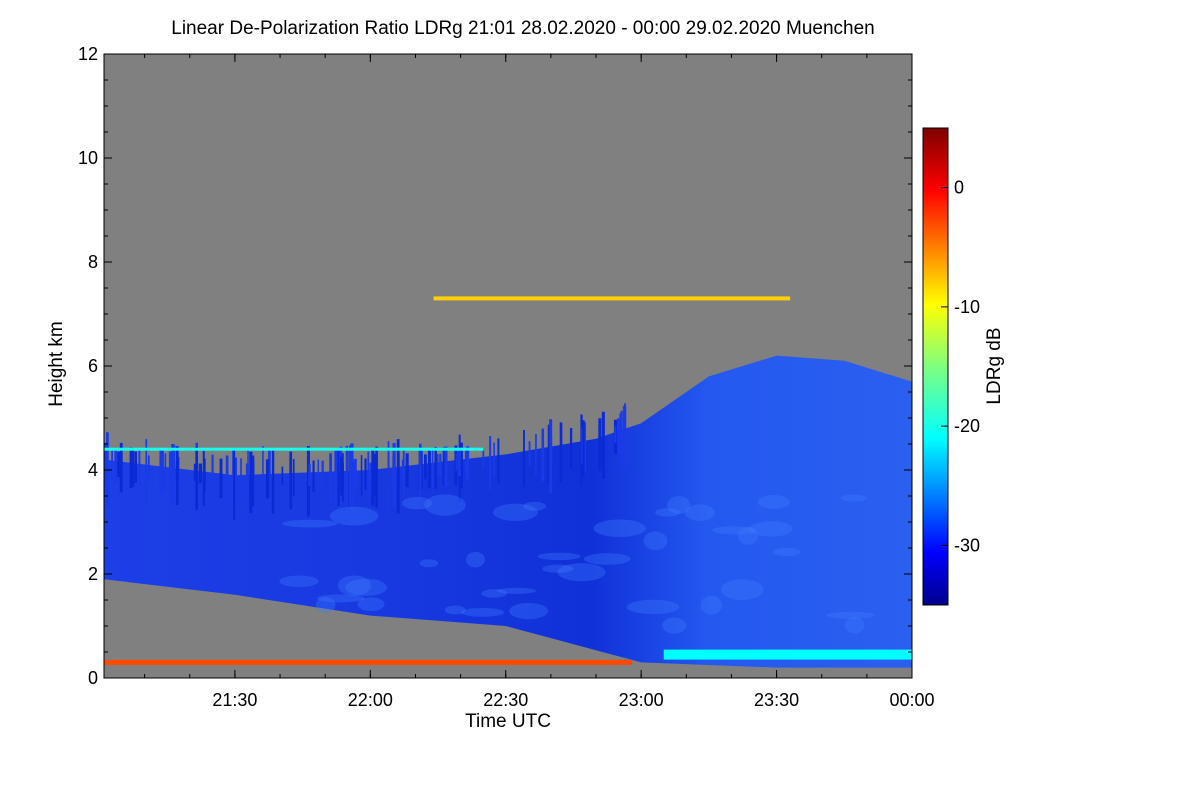  I want to click on cirrus-streak, so click(612, 298).